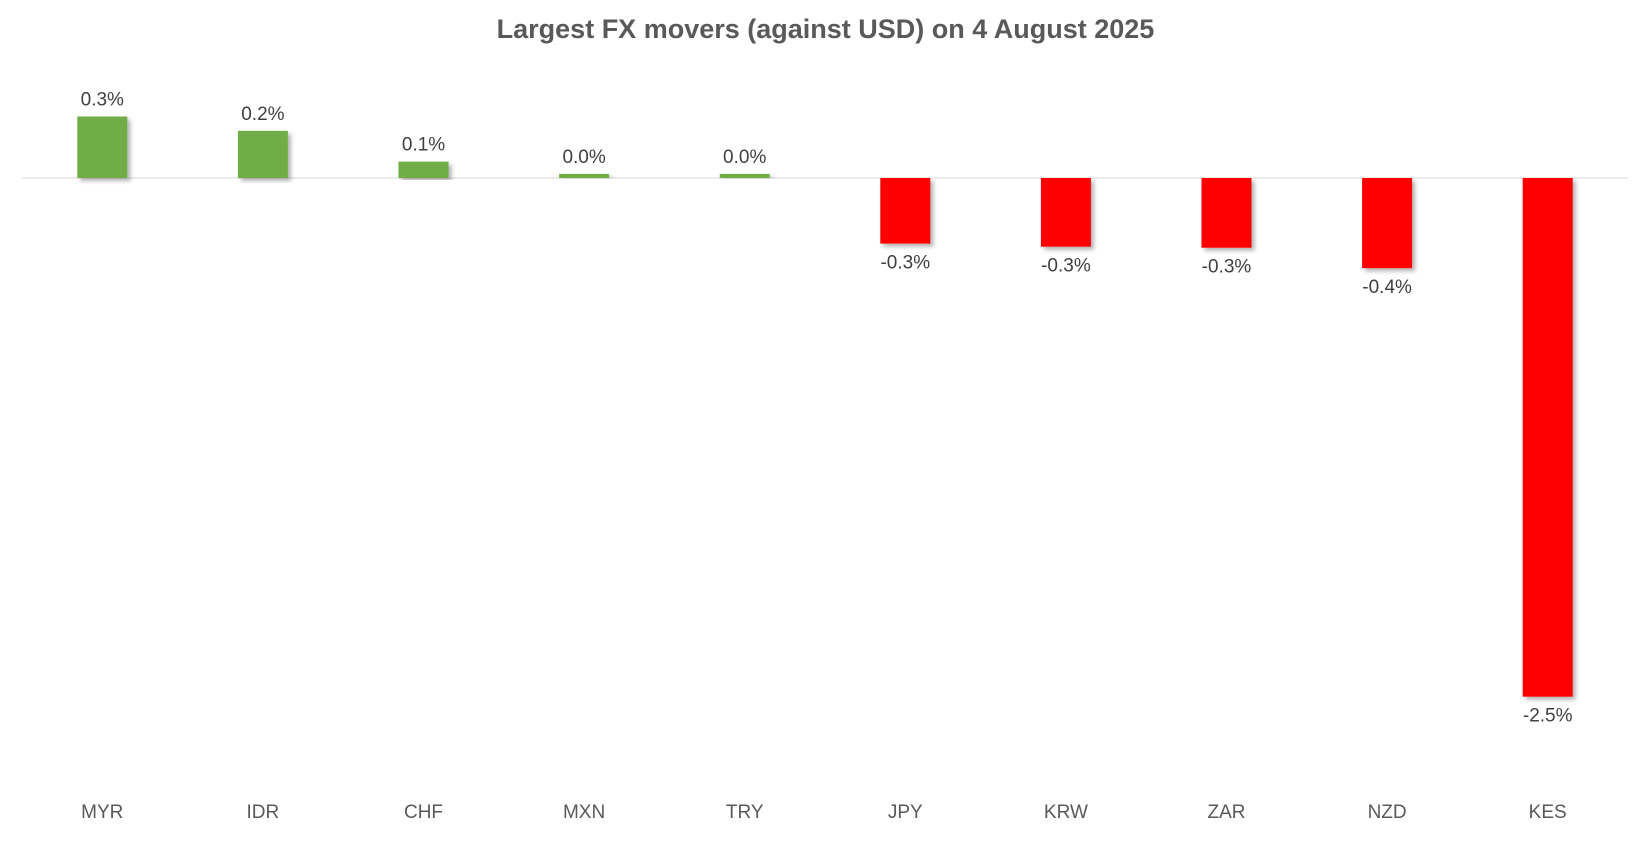  What do you see at coordinates (423, 145) in the screenshot?
I see `data-label-chf: 0.1%` at bounding box center [423, 145].